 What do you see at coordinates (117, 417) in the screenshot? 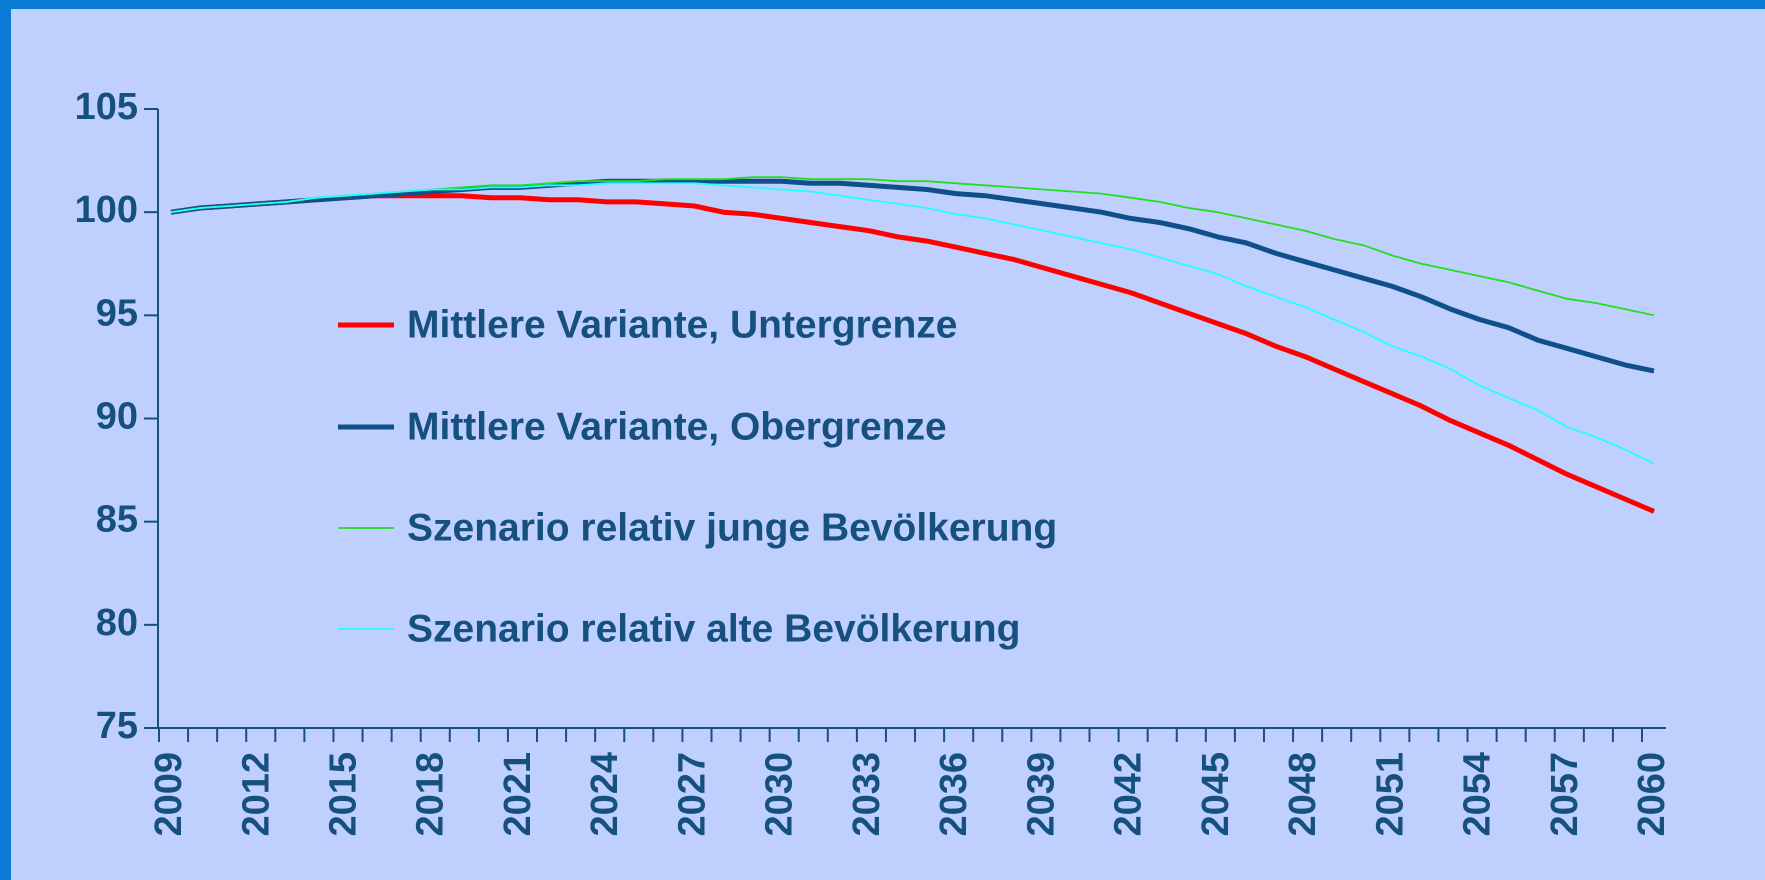
I see `y-tick-label: 90` at bounding box center [117, 417].